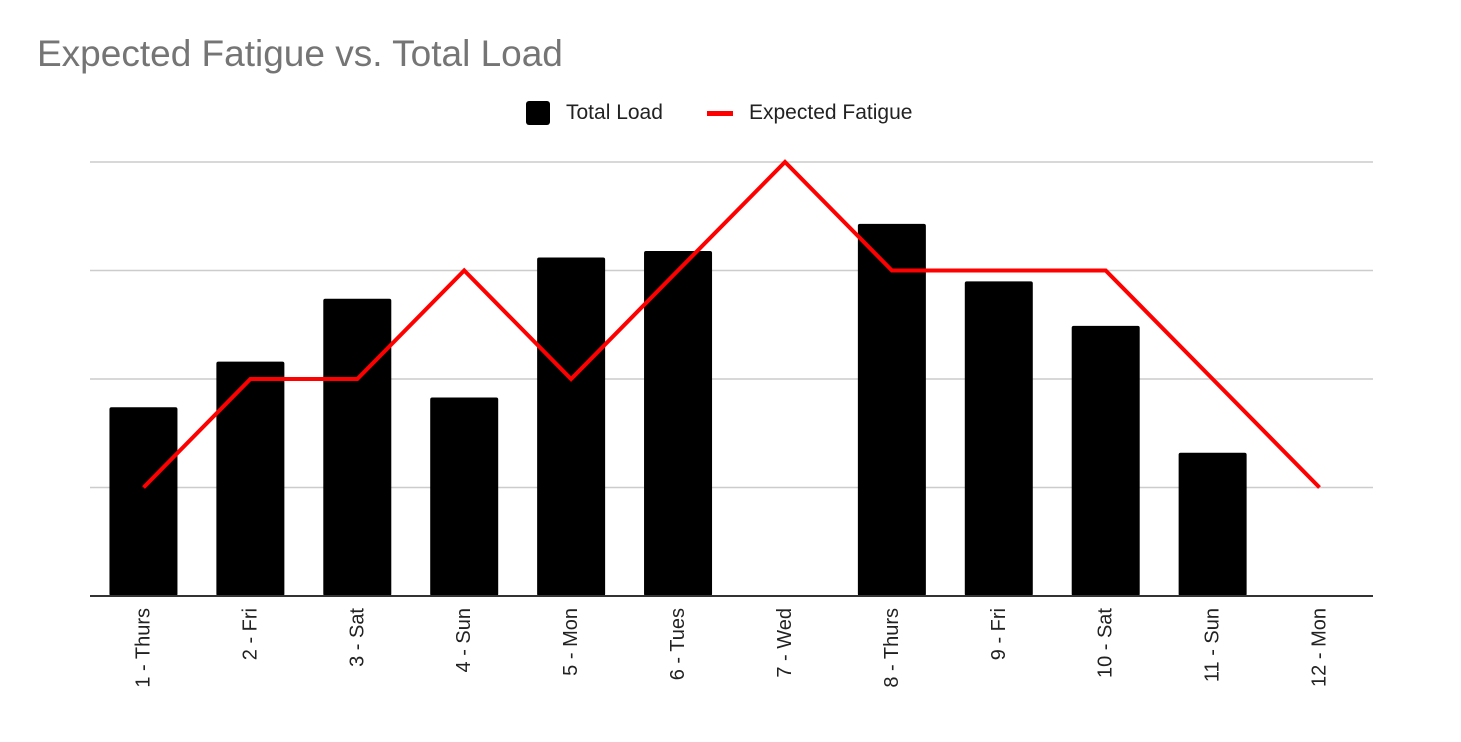 This screenshot has height=742, width=1461. Describe the element at coordinates (1213, 645) in the screenshot. I see `x-tick-label: 11 - Sun` at that location.